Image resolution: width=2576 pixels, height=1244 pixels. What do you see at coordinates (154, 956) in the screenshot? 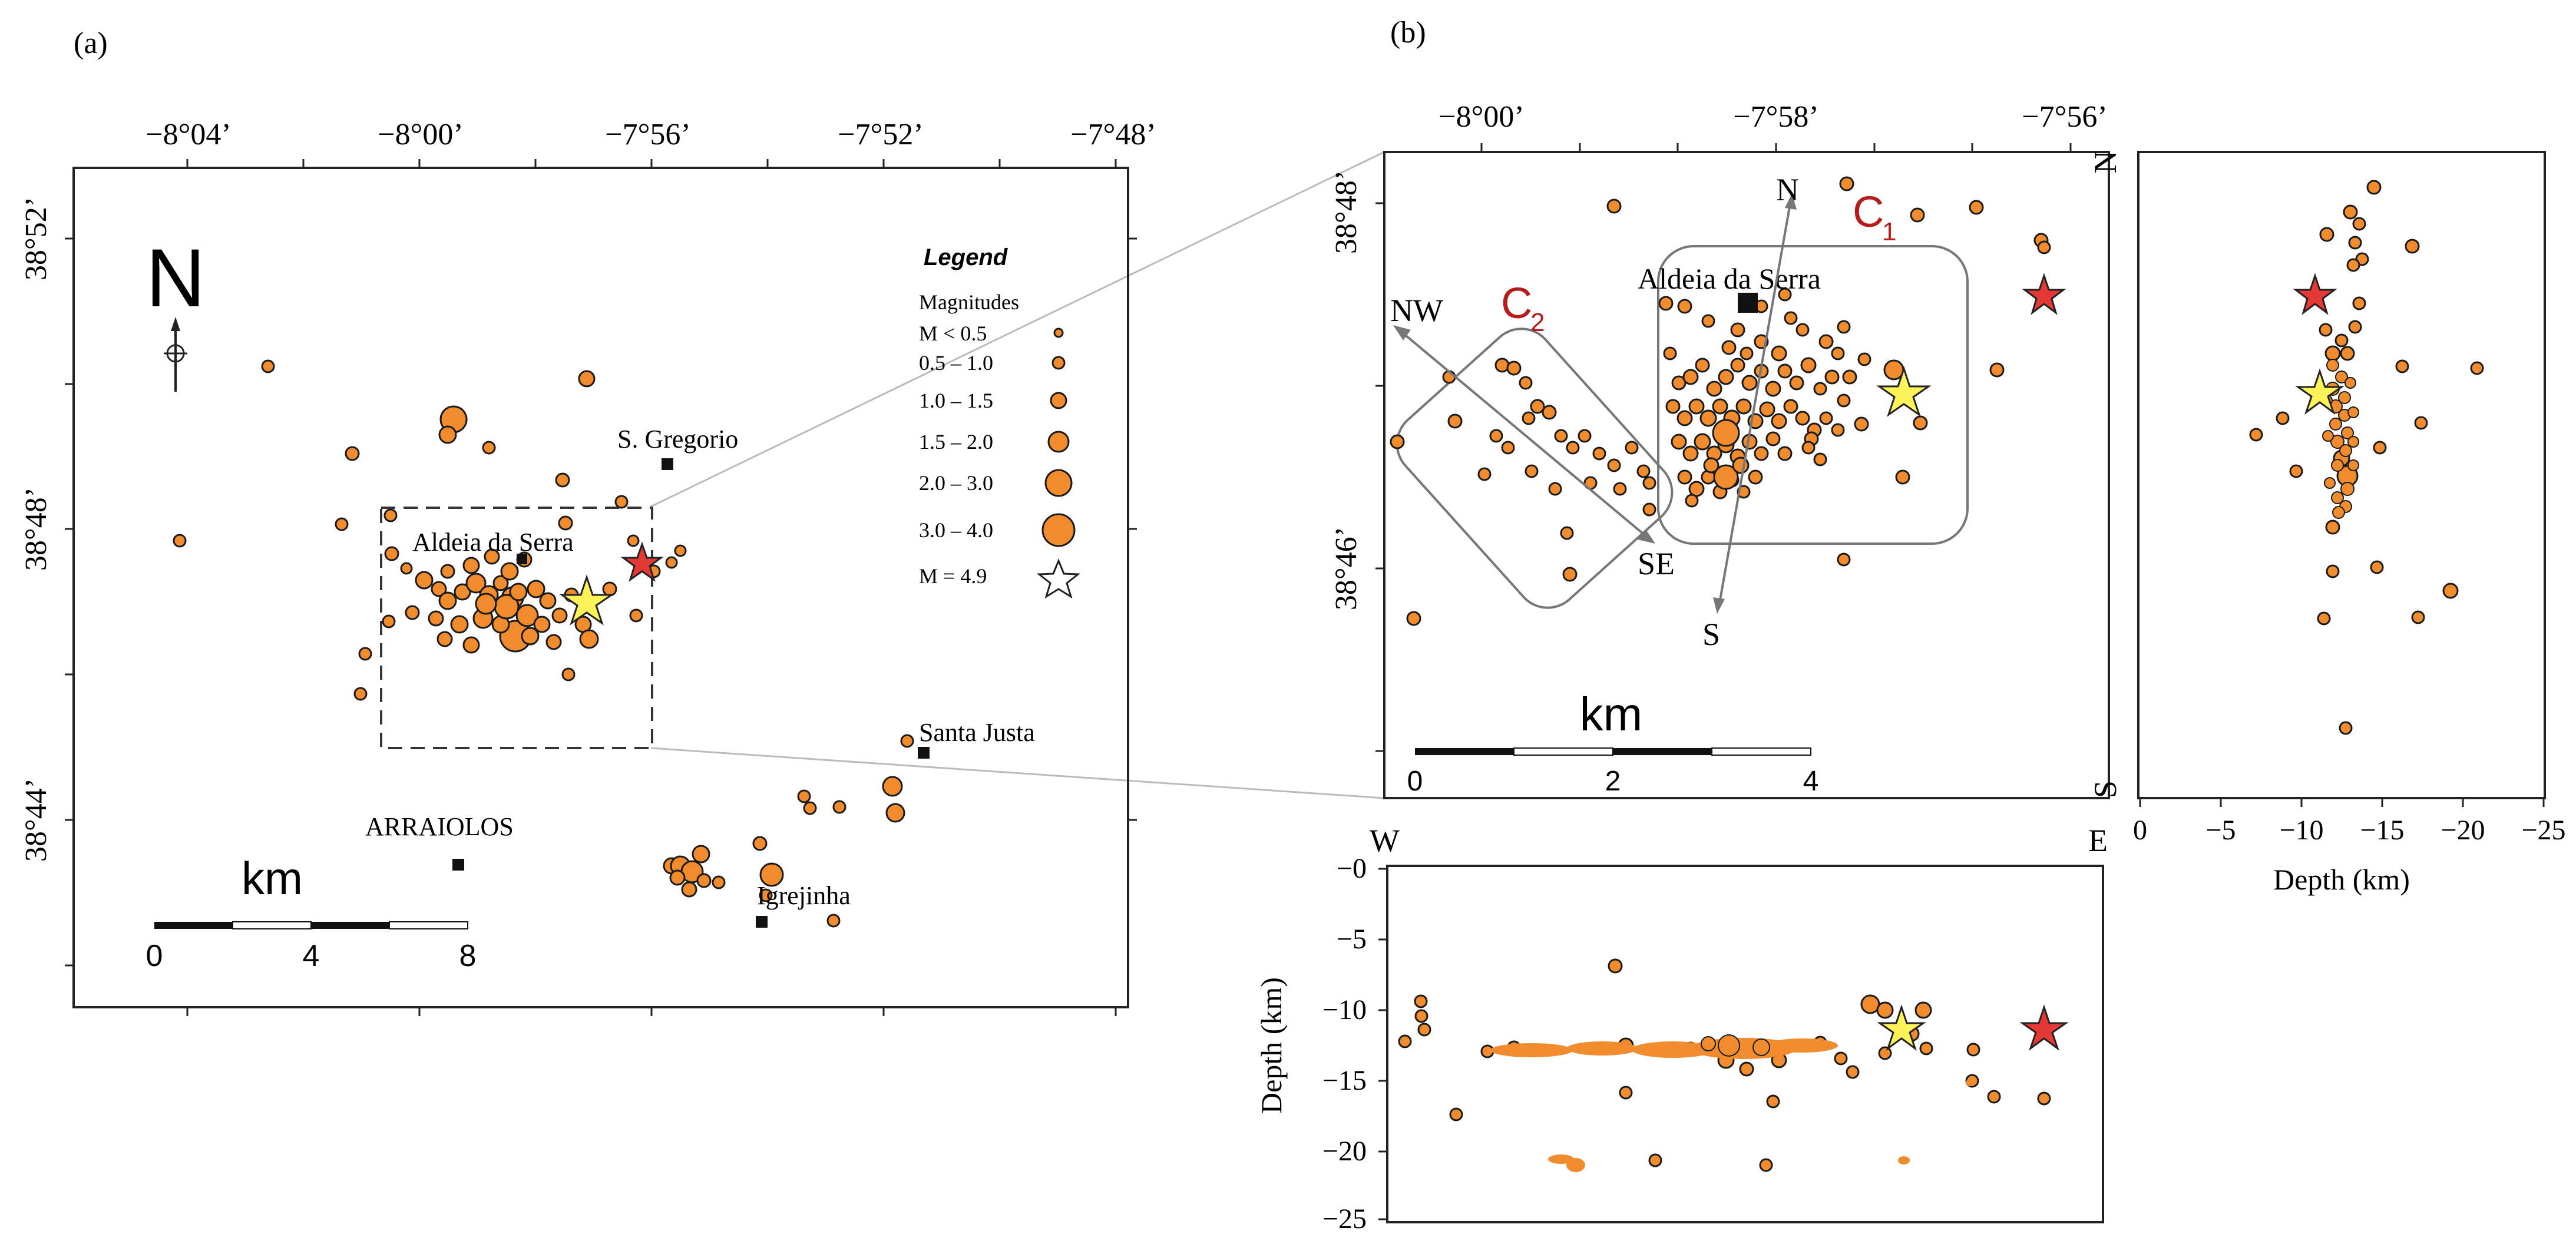
I see `panel-a-scale-0: 0` at bounding box center [154, 956].